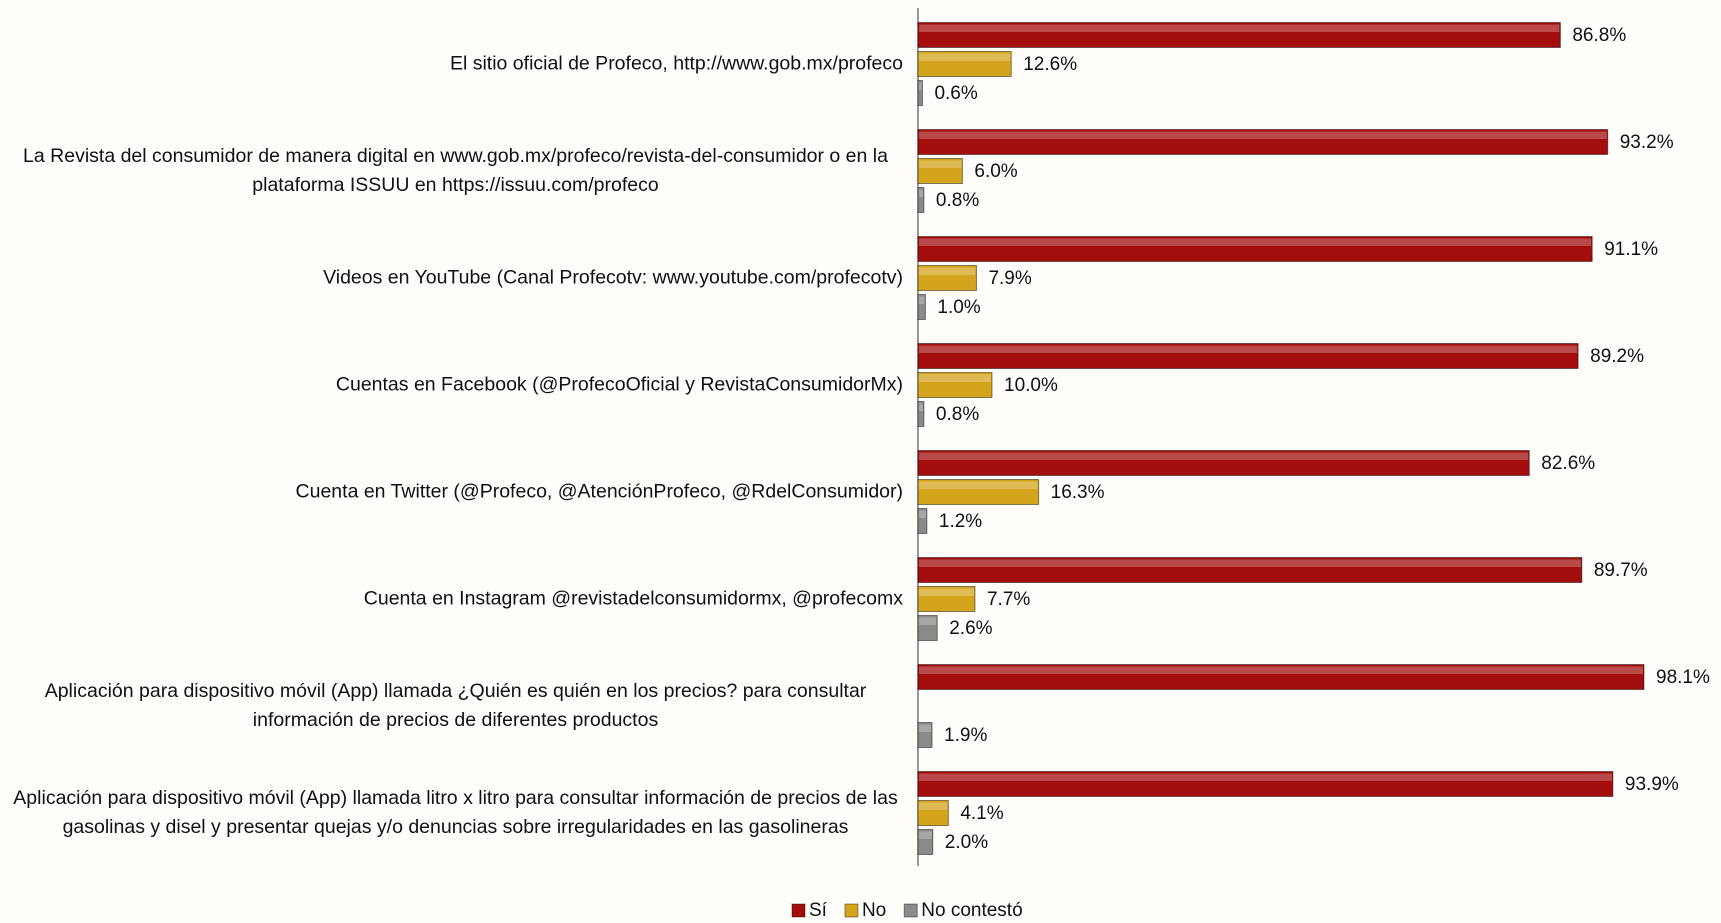 This screenshot has height=923, width=1721. Describe the element at coordinates (1008, 599) in the screenshot. I see `value-label: 7.7%` at that location.